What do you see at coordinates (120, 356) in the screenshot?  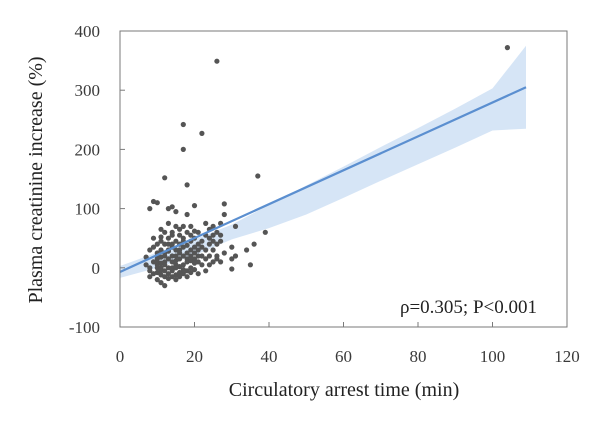 I see `x-tick-label: 0` at bounding box center [120, 356].